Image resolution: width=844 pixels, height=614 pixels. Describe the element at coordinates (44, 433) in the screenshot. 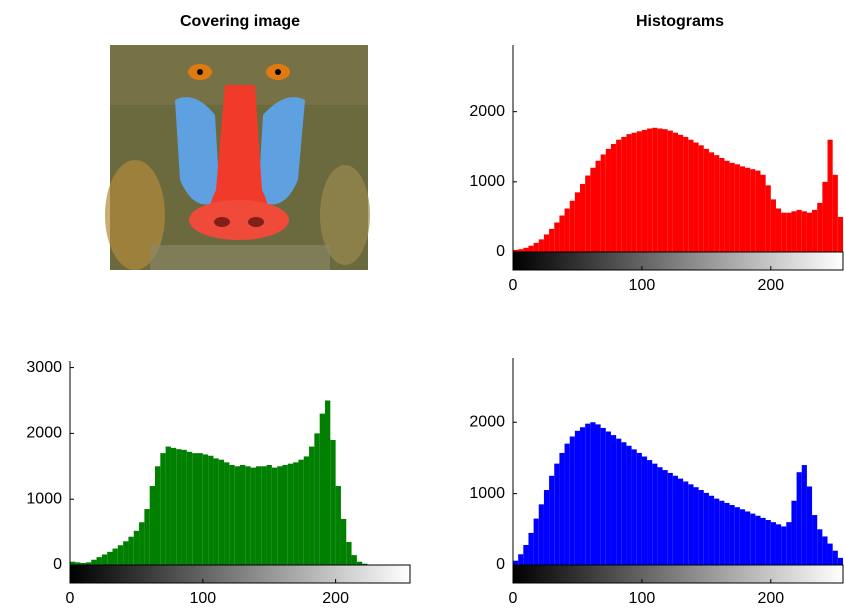

I see `y-tick-label: 2000` at that location.